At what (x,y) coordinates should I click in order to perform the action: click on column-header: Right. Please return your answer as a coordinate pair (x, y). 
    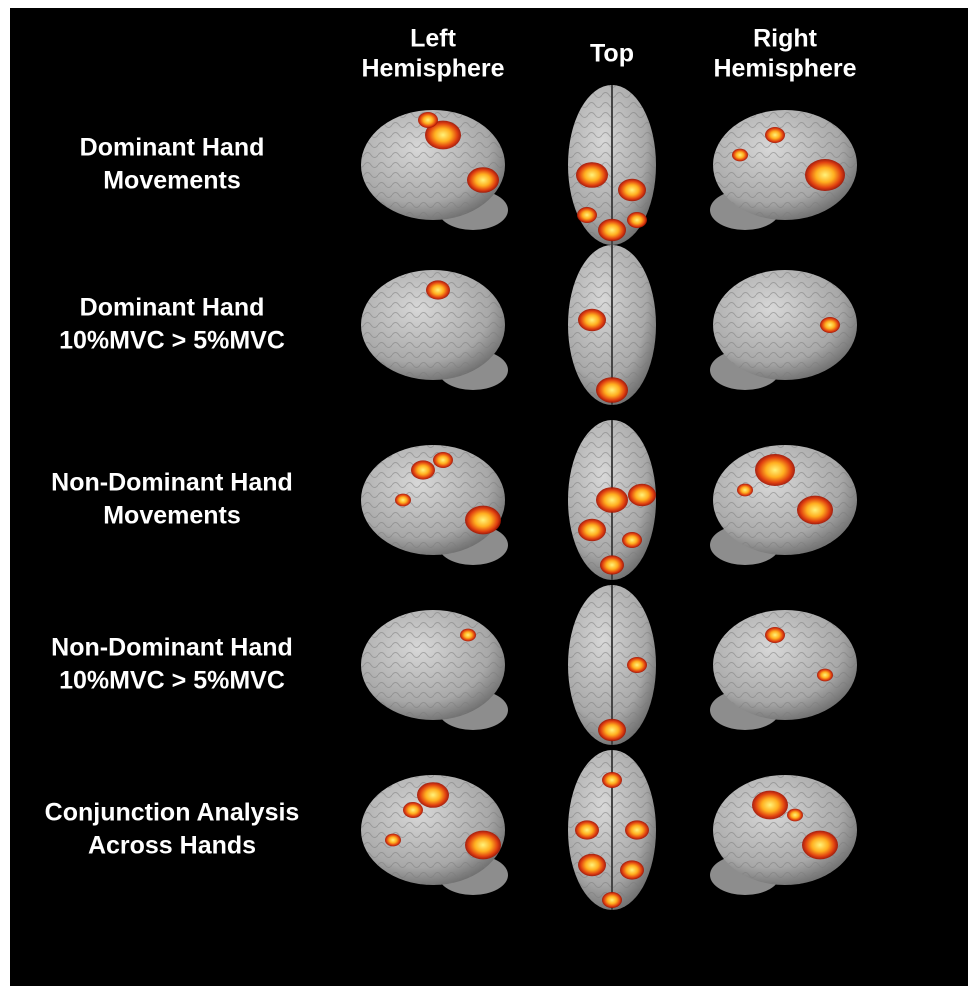
    Looking at the image, I should click on (785, 39).